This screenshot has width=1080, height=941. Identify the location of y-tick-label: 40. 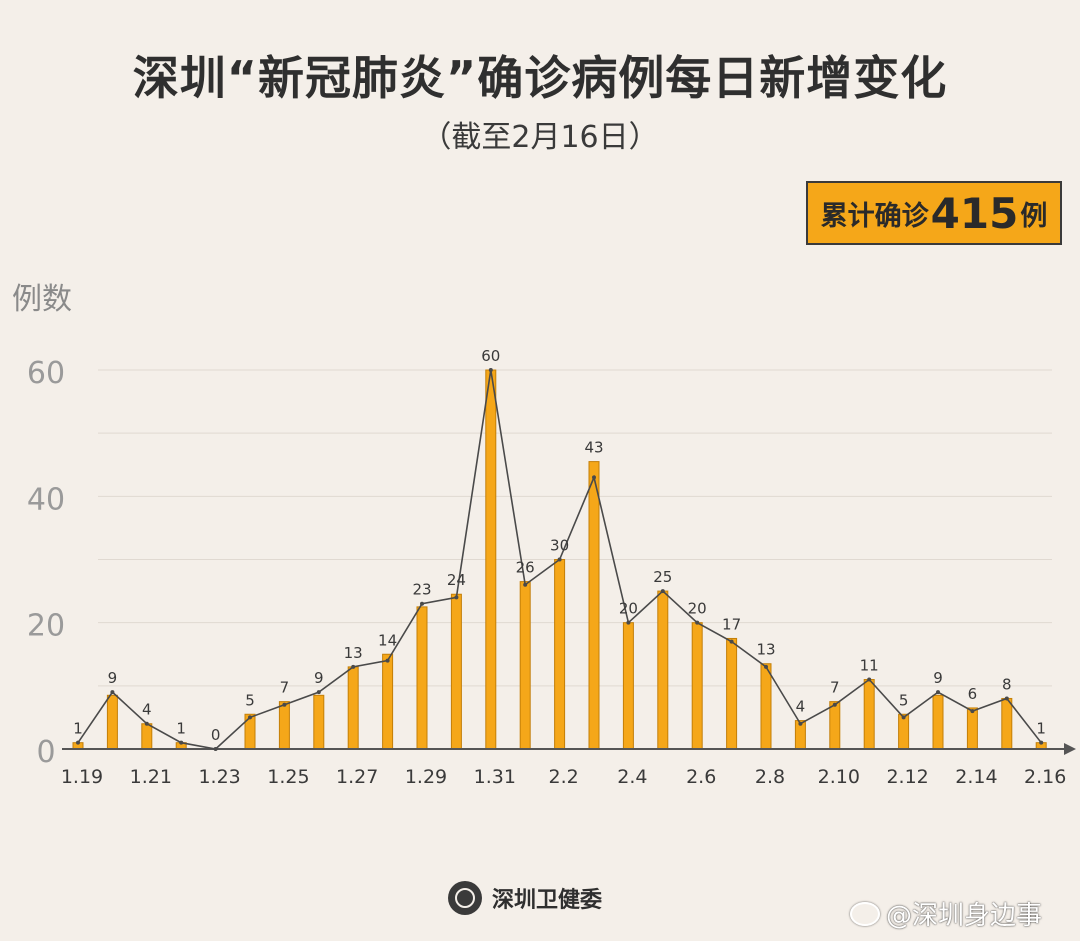
(46, 499).